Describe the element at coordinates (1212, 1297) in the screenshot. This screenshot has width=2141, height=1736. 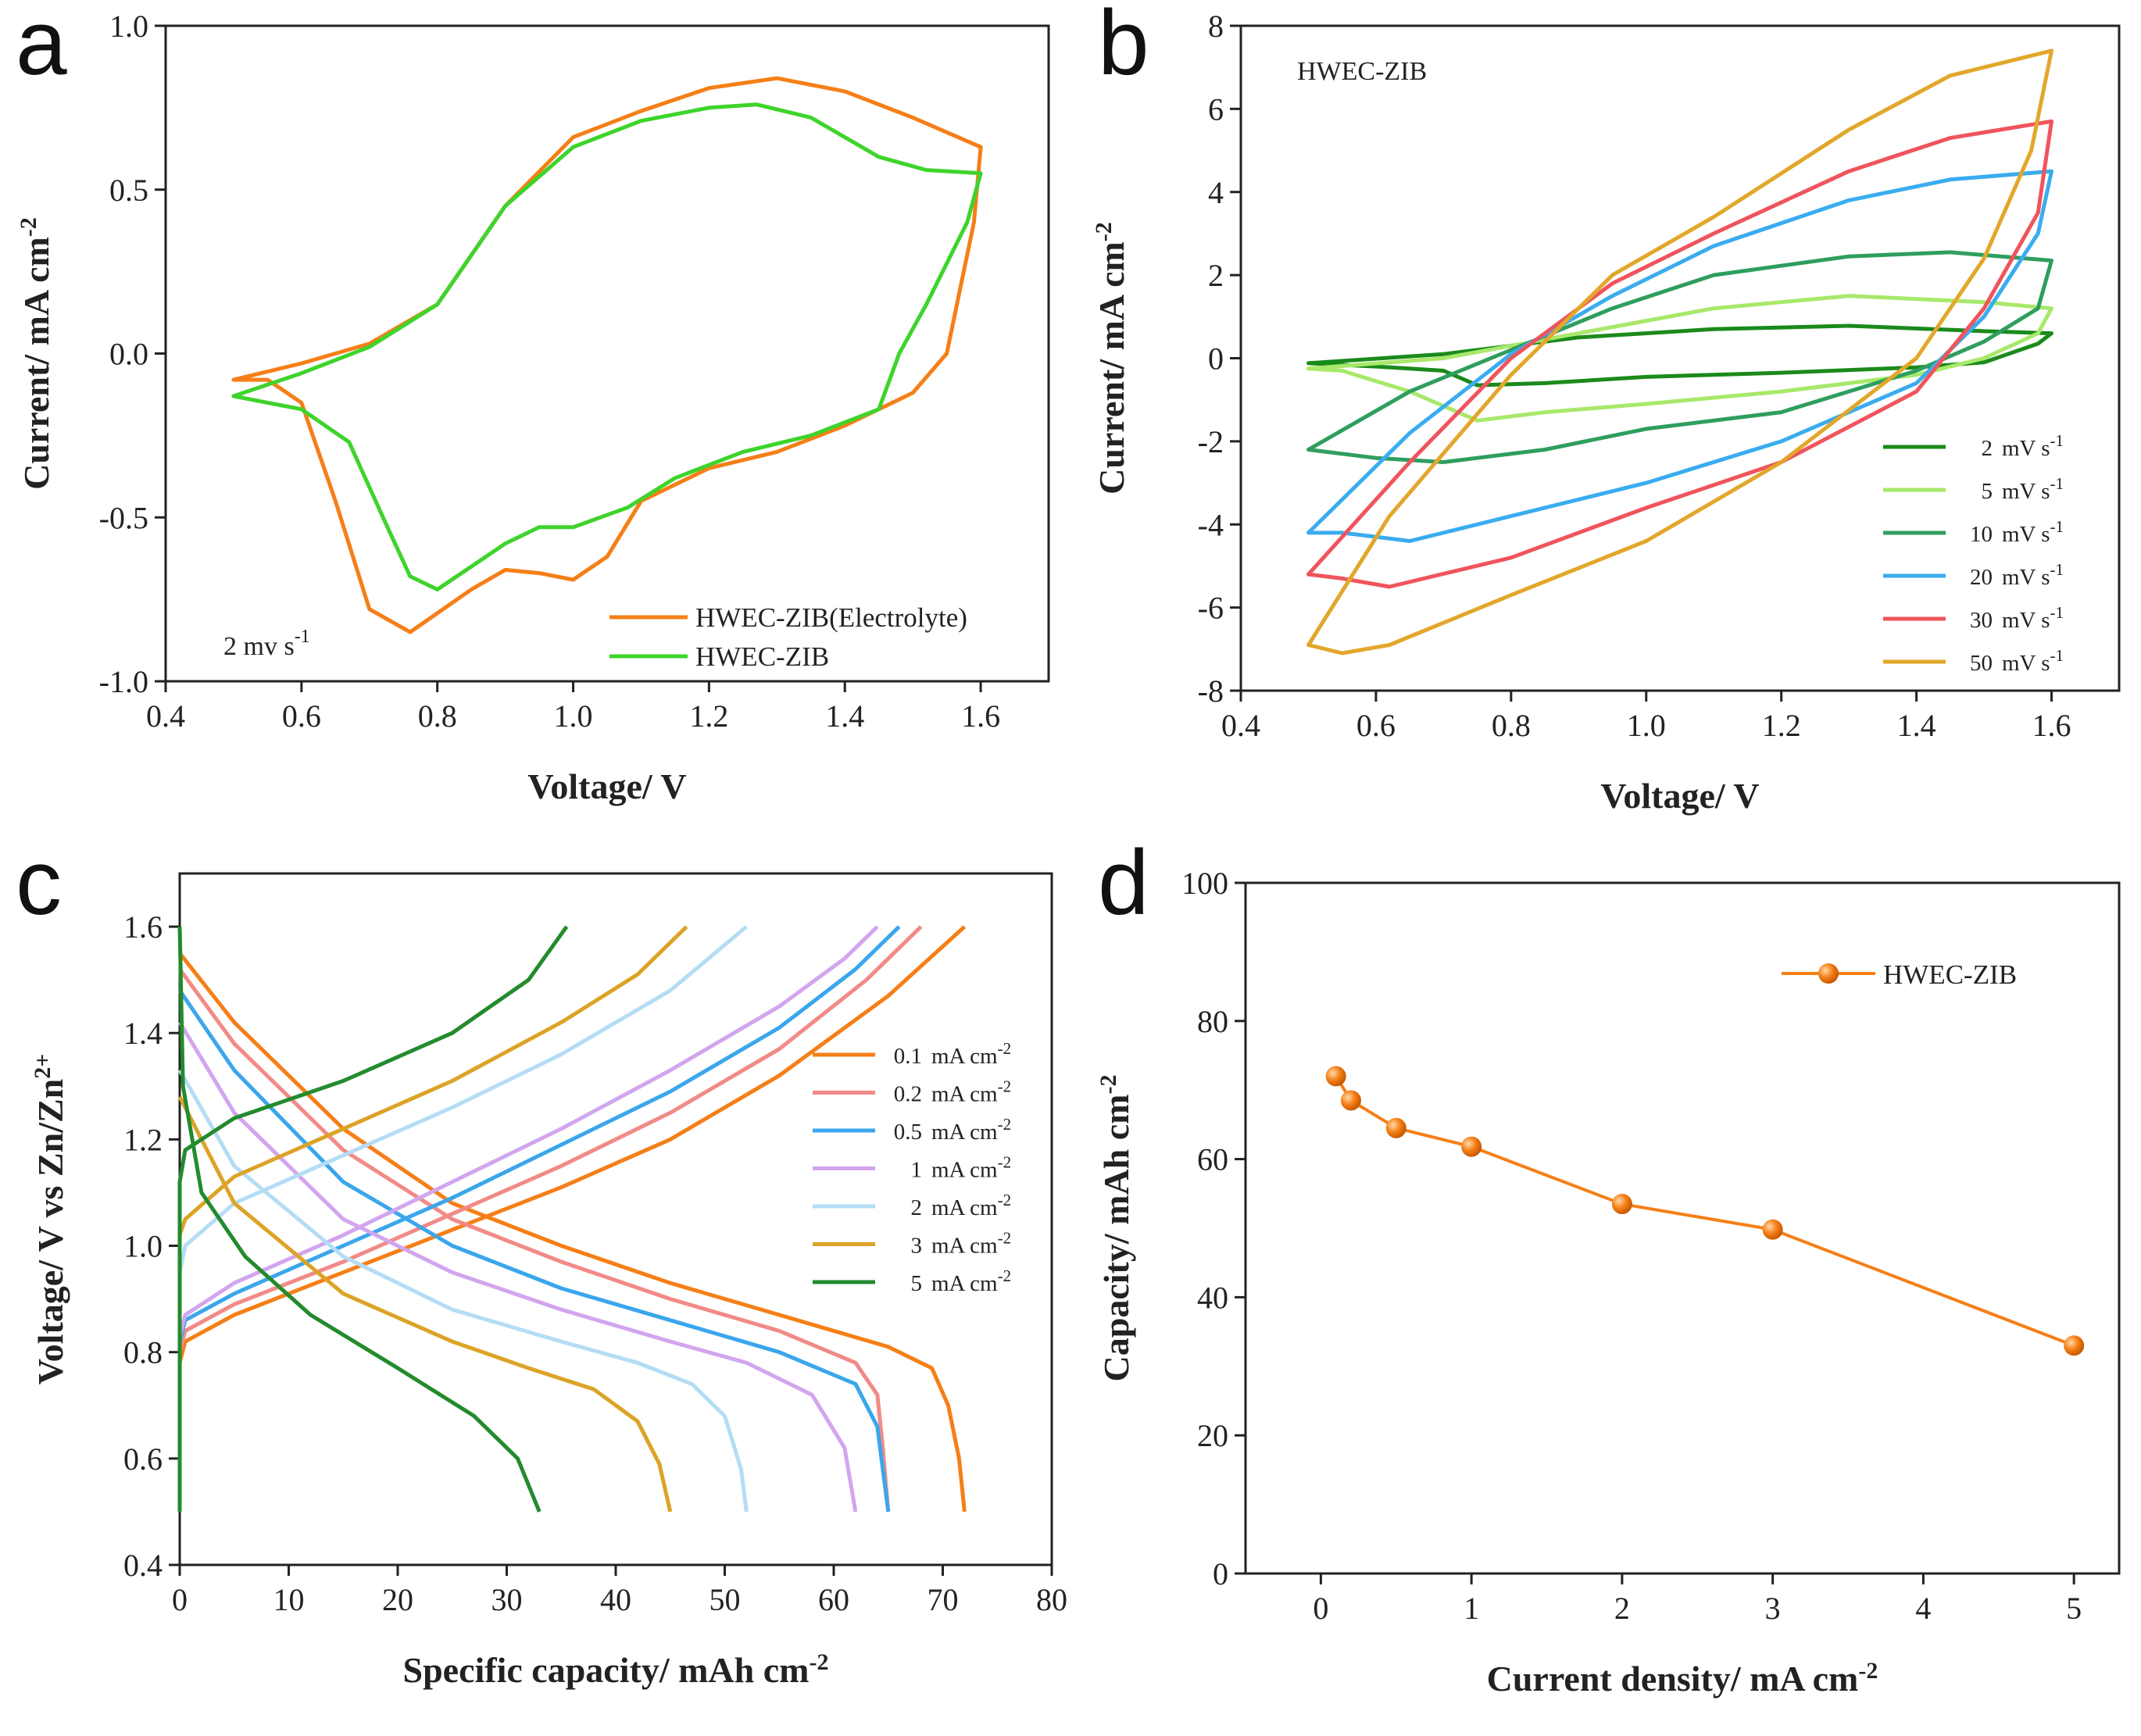
I see `y-tick-label-d: 40` at that location.